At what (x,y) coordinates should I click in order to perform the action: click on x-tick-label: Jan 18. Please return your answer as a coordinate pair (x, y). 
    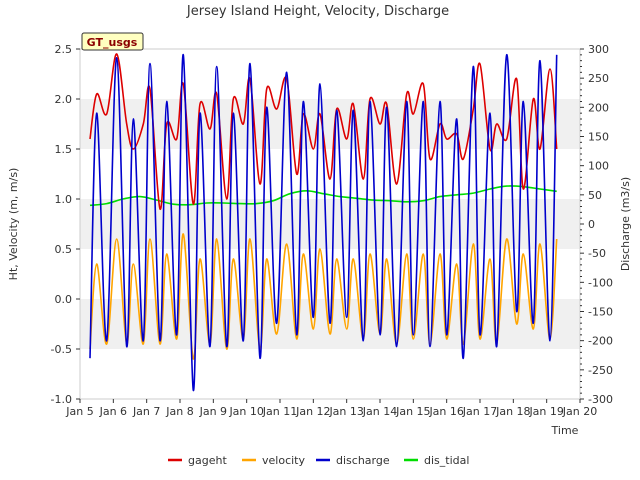
    Looking at the image, I should click on (512, 411).